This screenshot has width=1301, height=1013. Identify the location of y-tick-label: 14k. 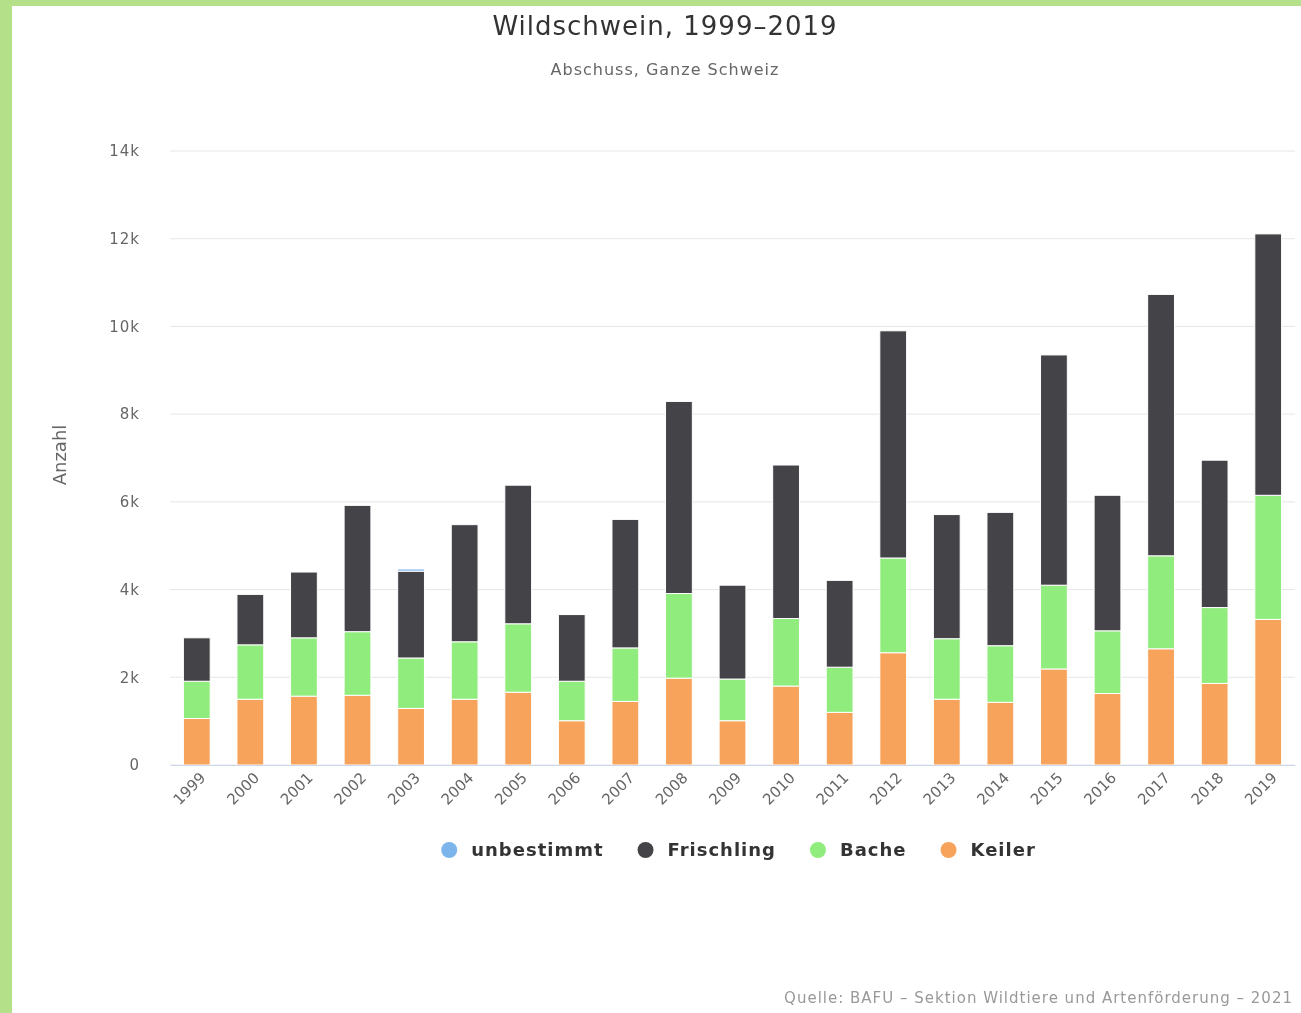
(124, 151).